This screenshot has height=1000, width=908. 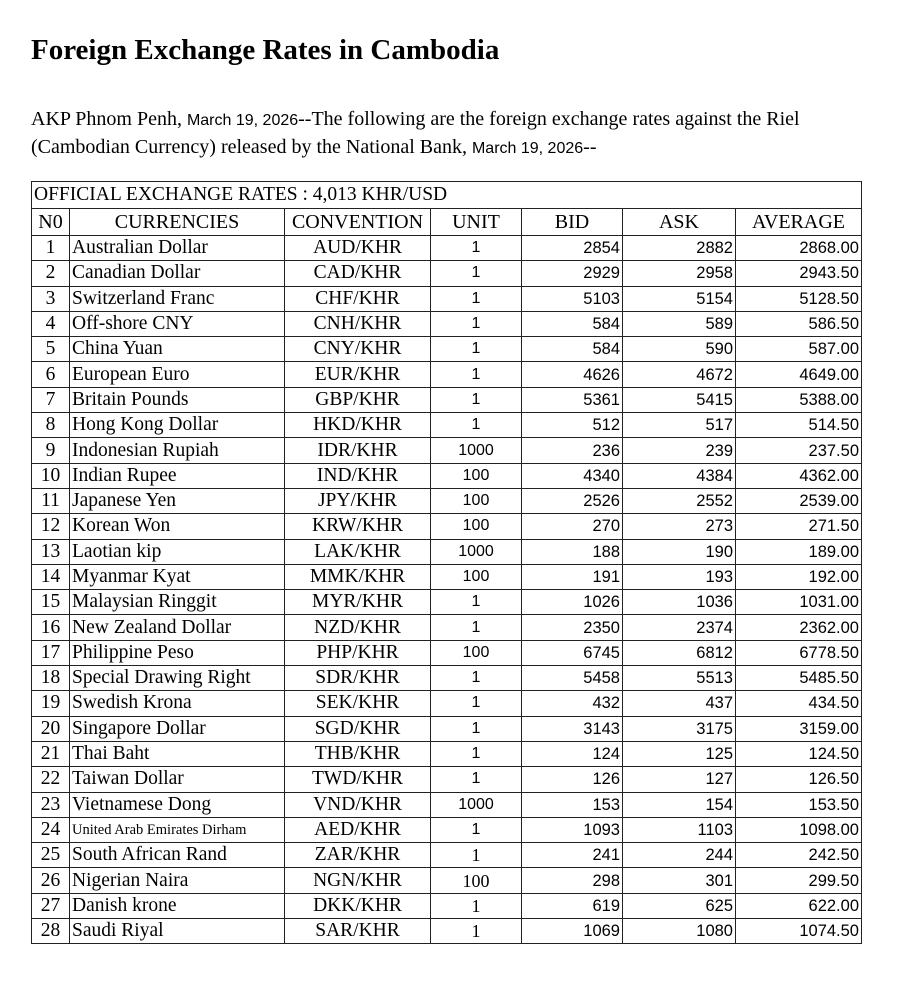 I want to click on convention: SDR/KHR, so click(x=357, y=678).